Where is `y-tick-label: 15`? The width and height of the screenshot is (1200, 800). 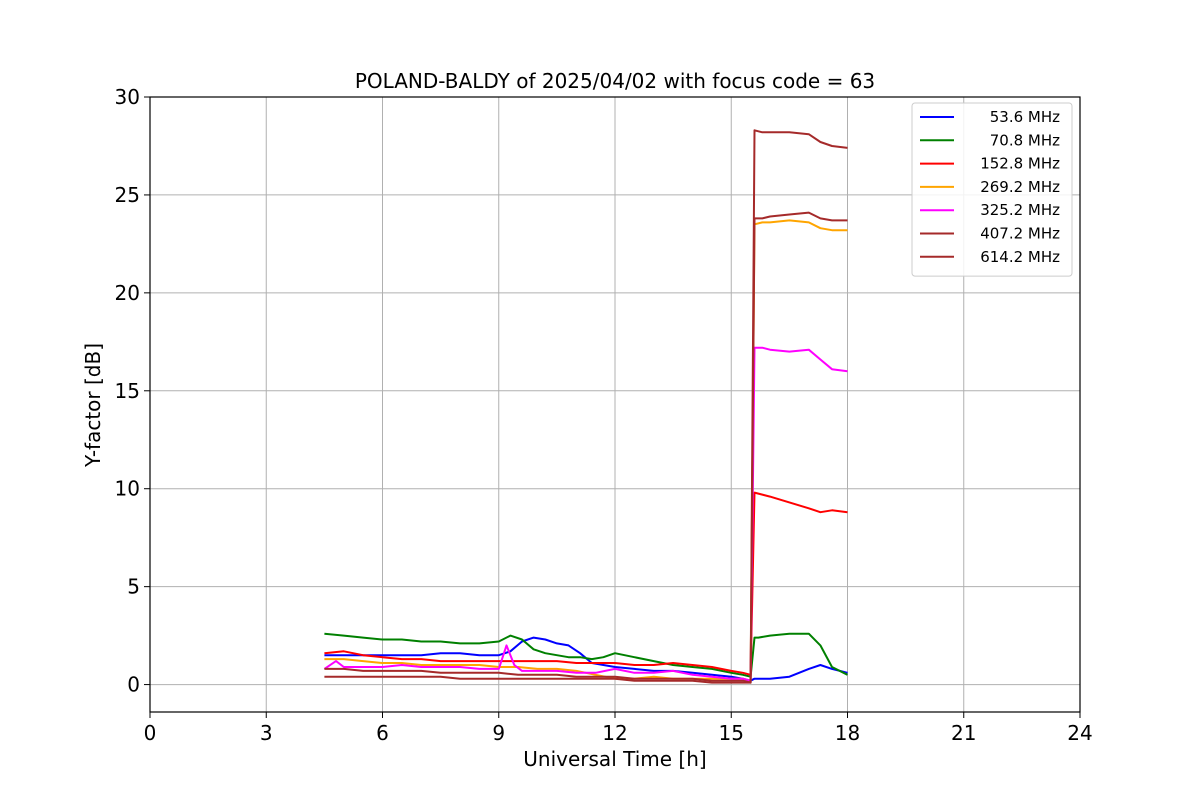
y-tick-label: 15 is located at coordinates (127, 391).